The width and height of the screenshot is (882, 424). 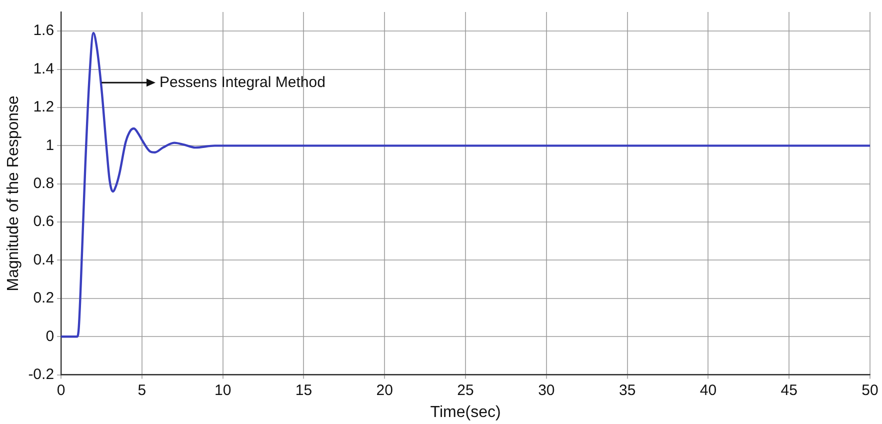 What do you see at coordinates (546, 390) in the screenshot?
I see `x-tick-label: 30` at bounding box center [546, 390].